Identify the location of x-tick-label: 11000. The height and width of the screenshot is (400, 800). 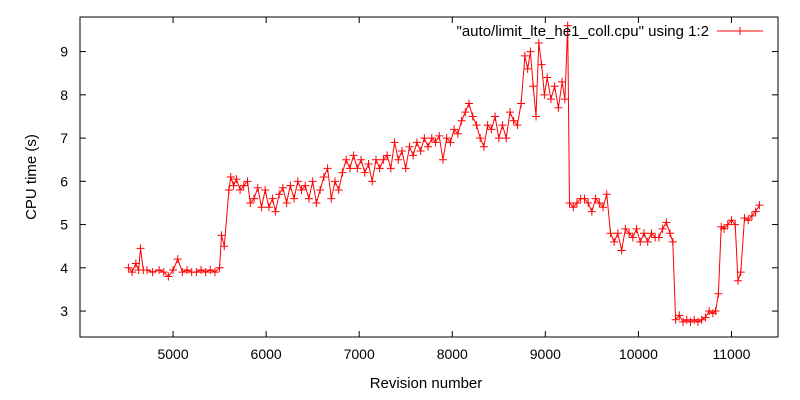
(732, 354).